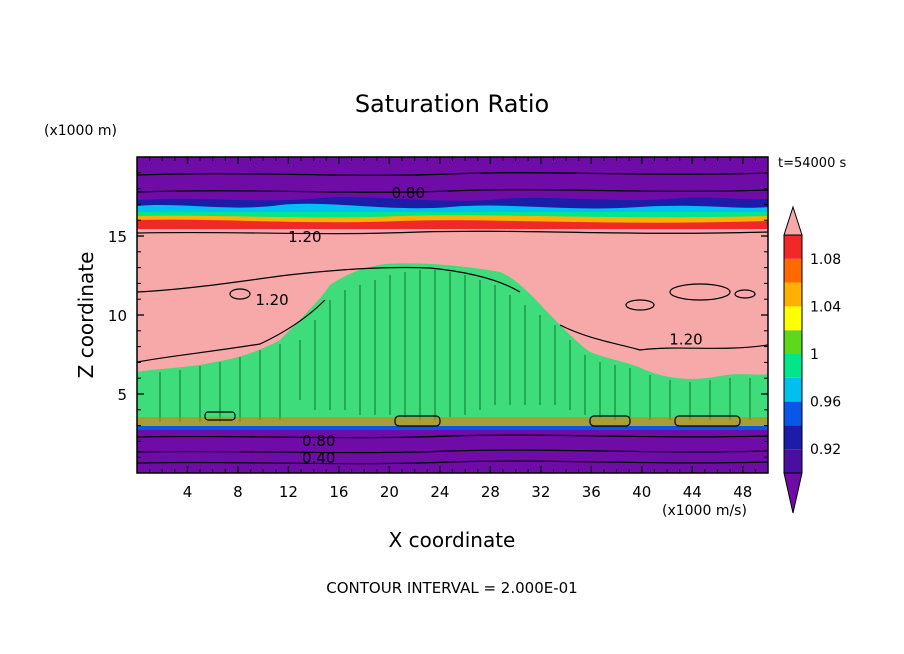 The width and height of the screenshot is (904, 654). Describe the element at coordinates (238, 492) in the screenshot. I see `x-tick-label: 8` at that location.